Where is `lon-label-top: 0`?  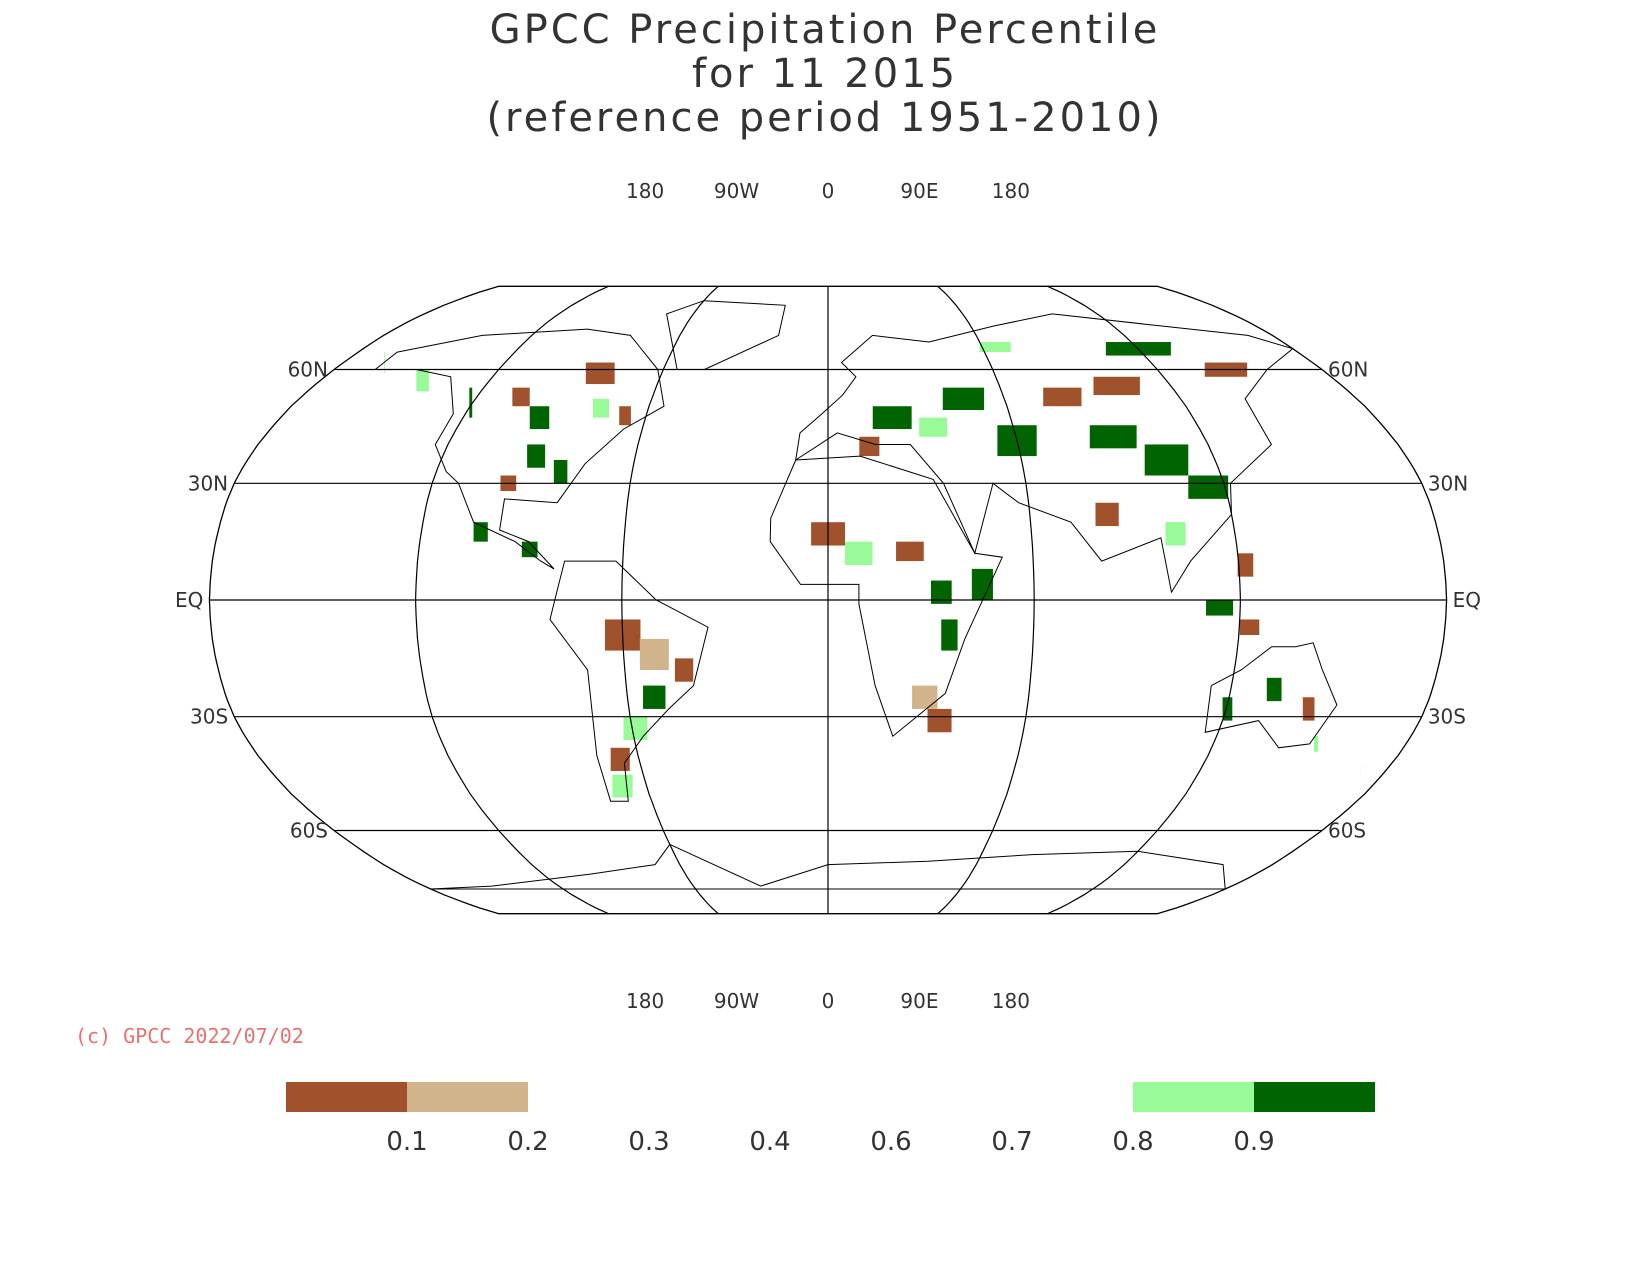
lon-label-top: 0 is located at coordinates (828, 191).